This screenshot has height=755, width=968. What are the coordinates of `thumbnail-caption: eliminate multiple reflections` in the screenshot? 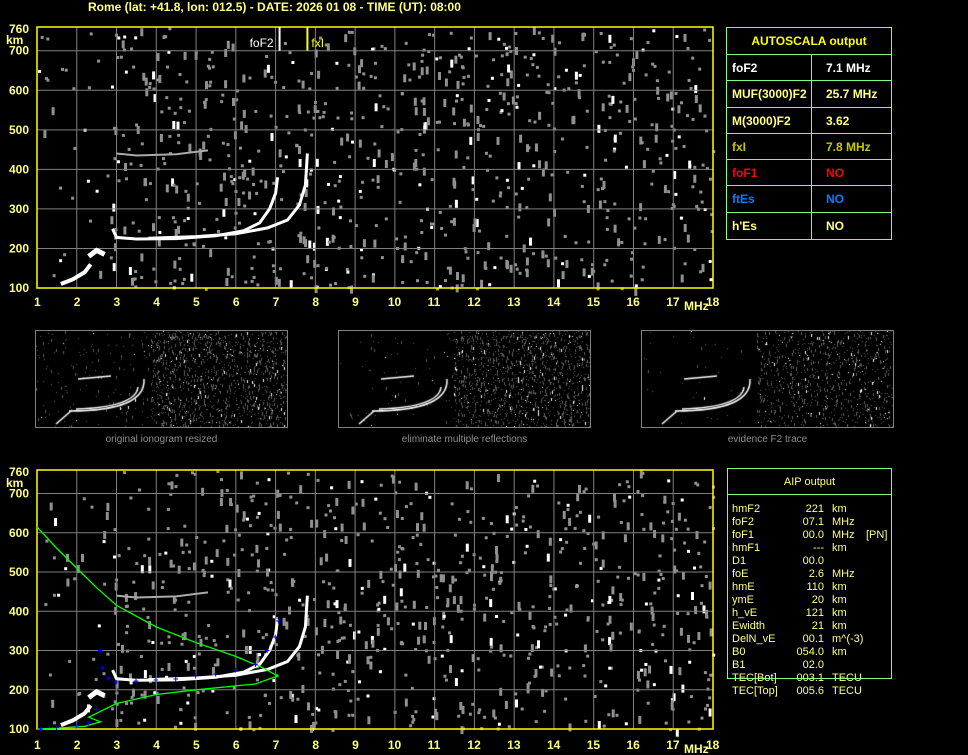 It's located at (464, 439).